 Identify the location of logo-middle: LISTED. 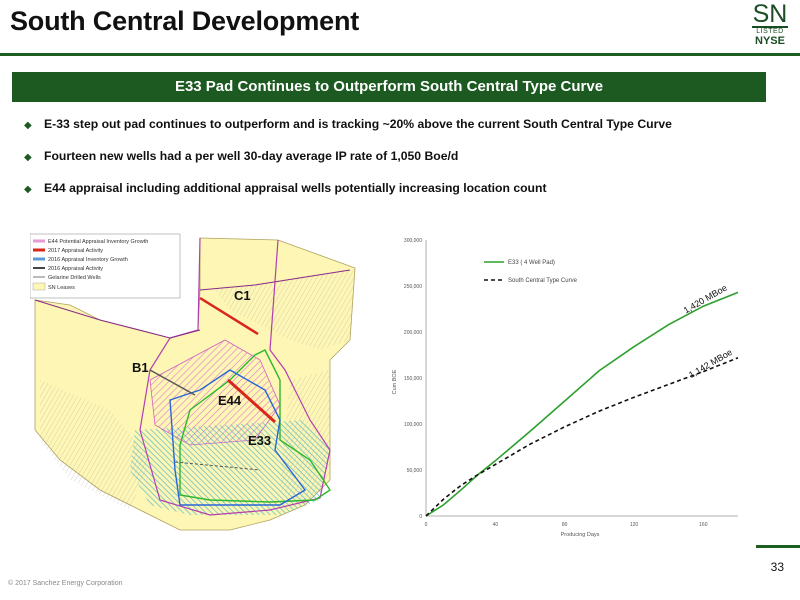
(770, 31).